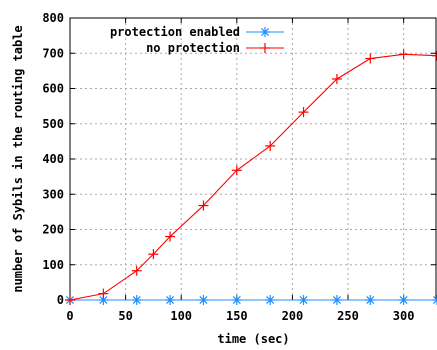 The height and width of the screenshot is (350, 437). What do you see at coordinates (293, 316) in the screenshot?
I see `x-tick-label: 200` at bounding box center [293, 316].